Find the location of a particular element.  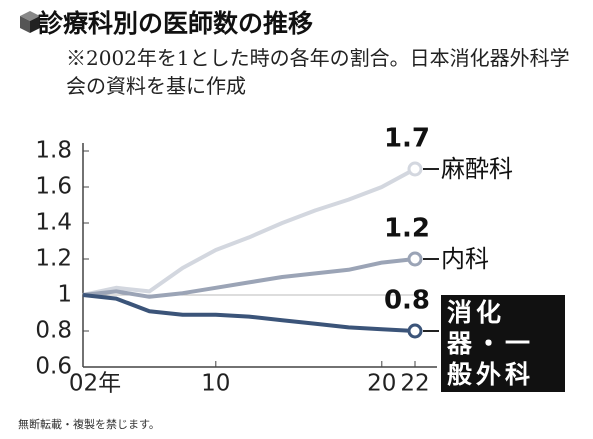

chart-subtitle: ※2002年を1とした時の各年の割合。日本消化器外科学会の資料を基に作成 is located at coordinates (318, 72).